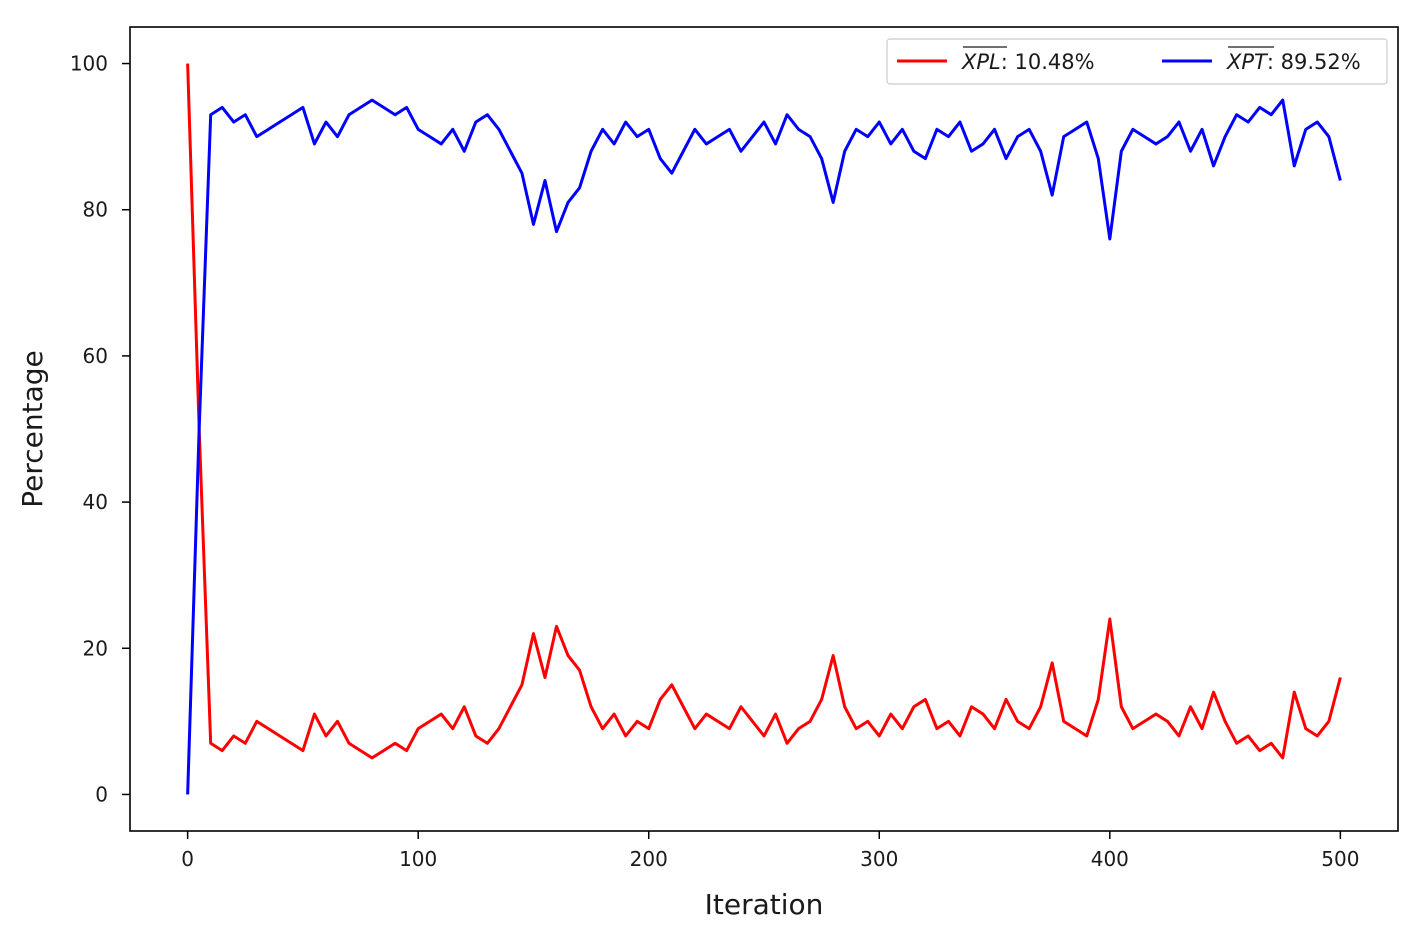  I want to click on y-tick-label: 0, so click(101, 794).